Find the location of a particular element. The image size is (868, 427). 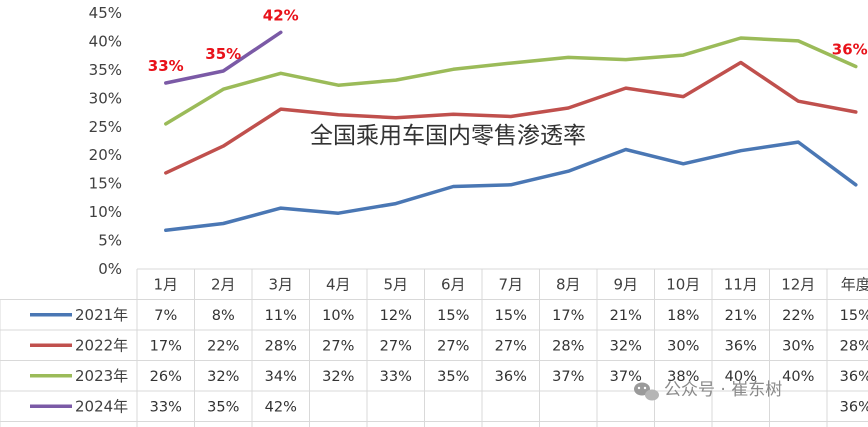

x-tick-label: 1月 is located at coordinates (165, 284).